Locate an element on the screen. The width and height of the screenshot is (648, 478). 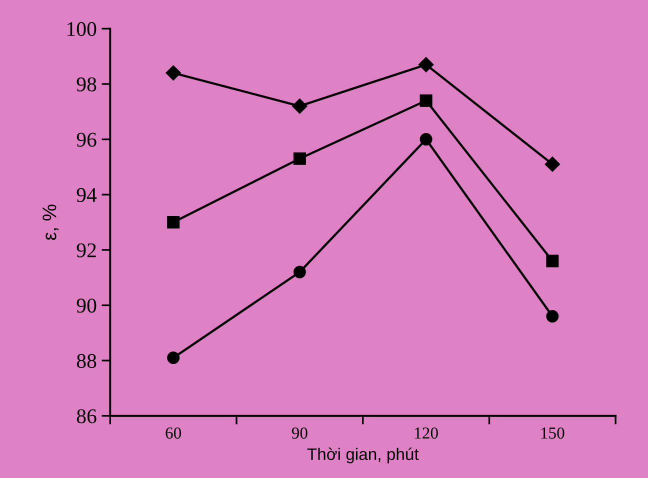
x-axis-title: Thời gian, phút is located at coordinates (363, 456).